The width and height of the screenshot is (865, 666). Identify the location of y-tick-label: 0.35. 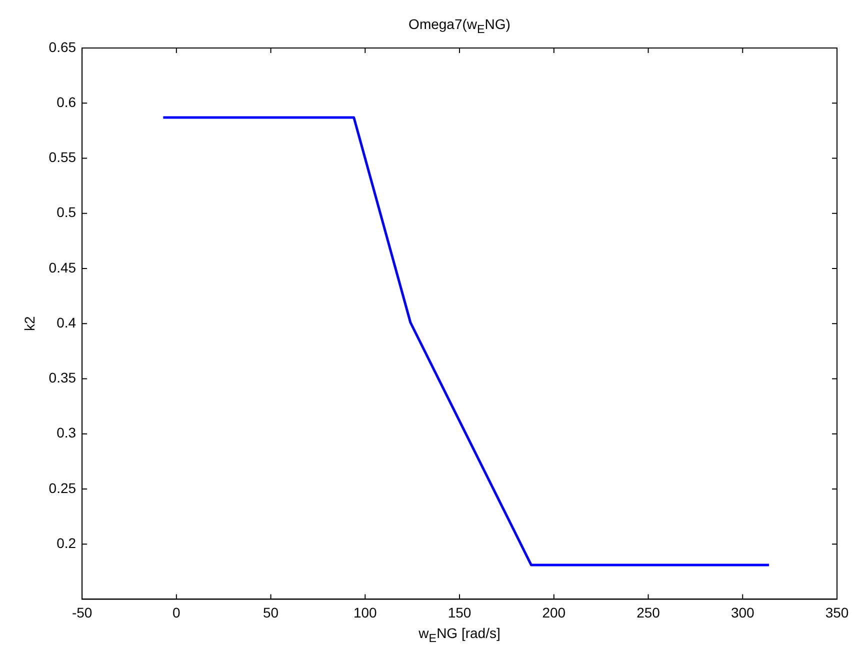
(62, 378).